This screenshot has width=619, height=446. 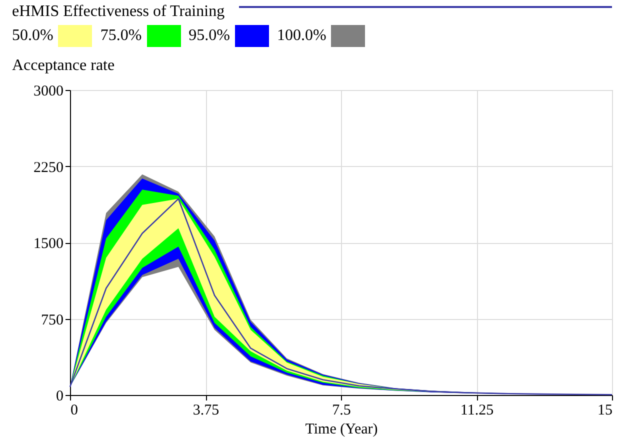 What do you see at coordinates (118, 12) in the screenshot?
I see `chart-title: eHMIS Effectiveness of Training` at bounding box center [118, 12].